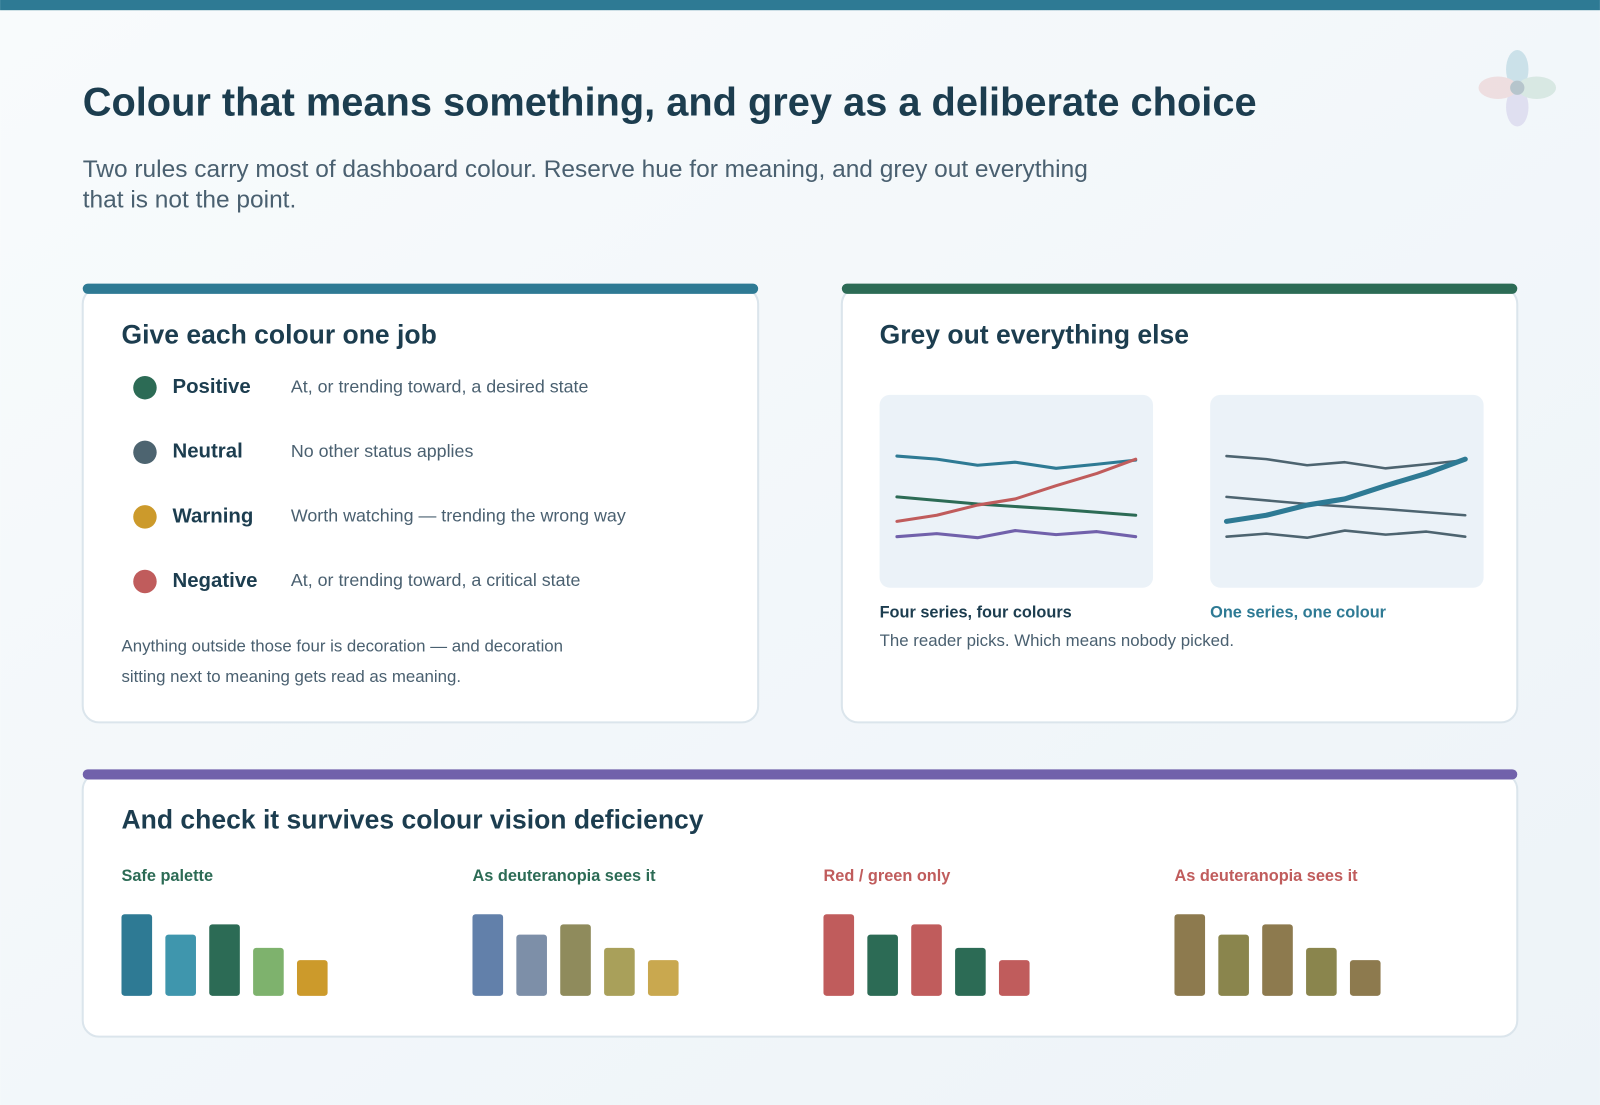  I want to click on status-description: Worth watching — trending the wrong way, so click(458, 516).